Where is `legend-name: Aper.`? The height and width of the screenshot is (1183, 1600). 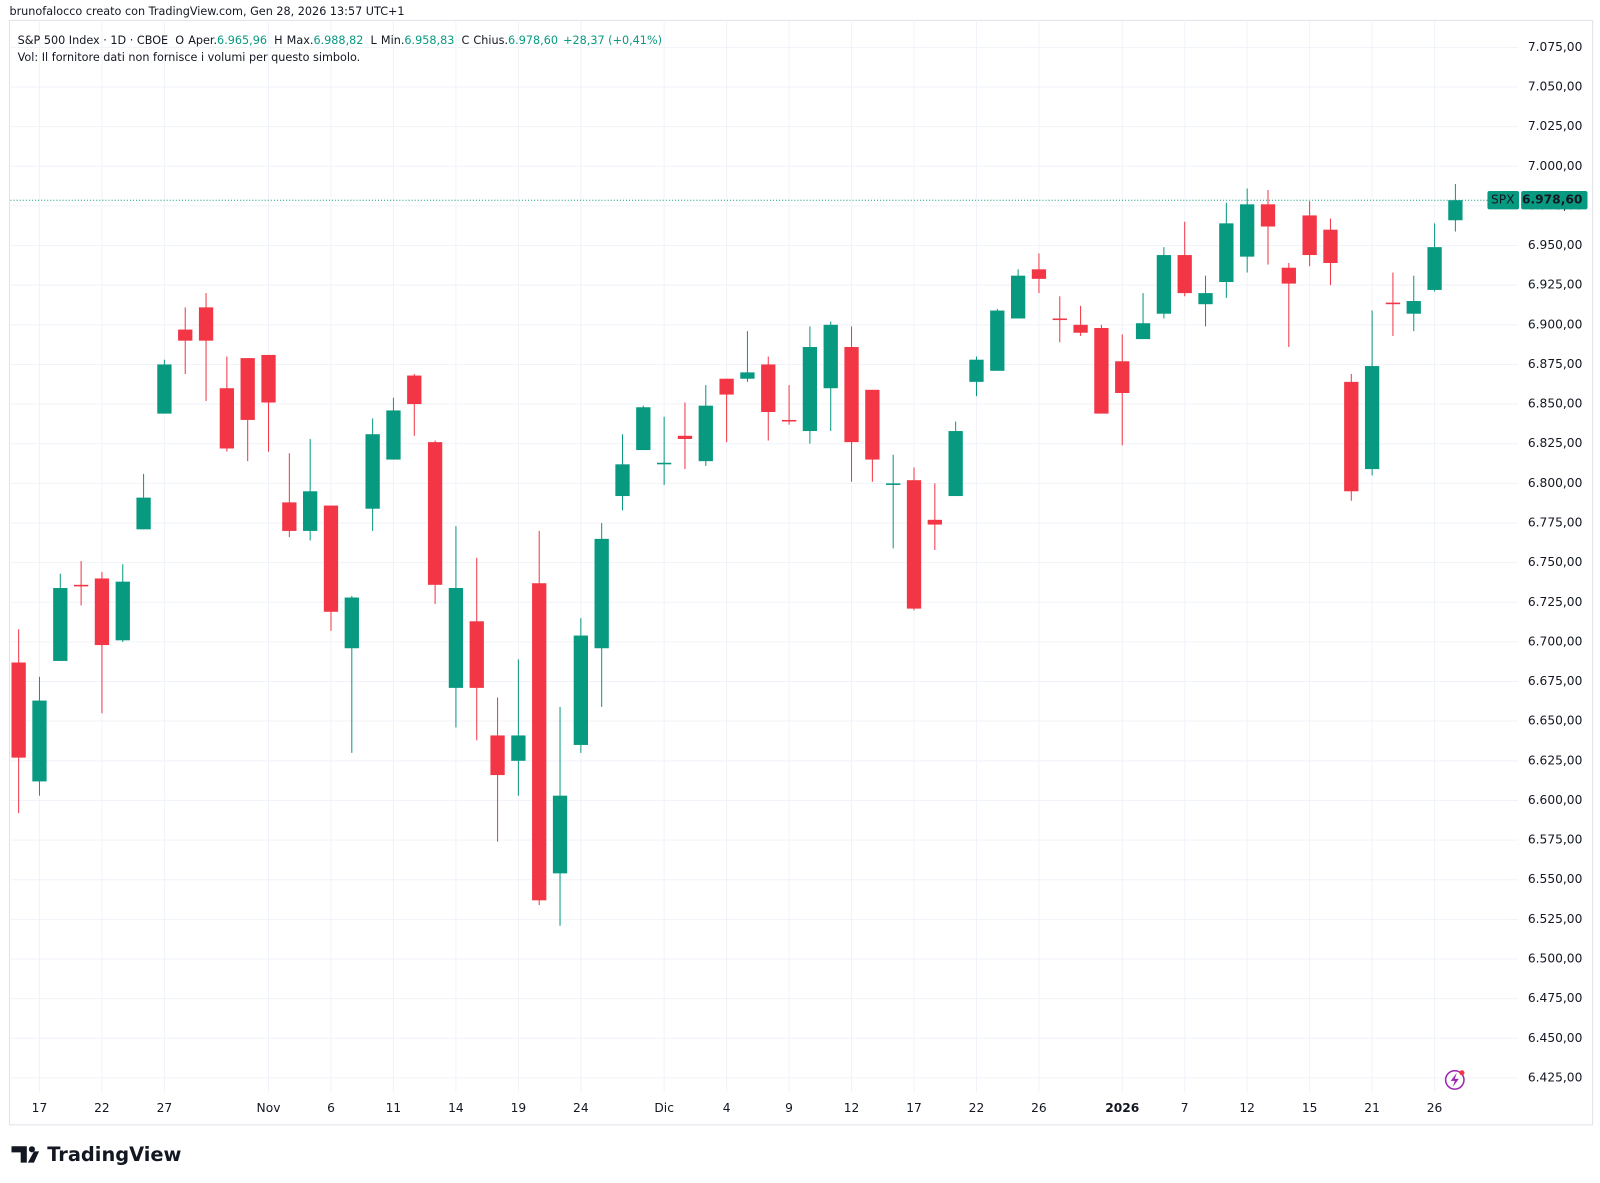
legend-name: Aper. is located at coordinates (202, 40).